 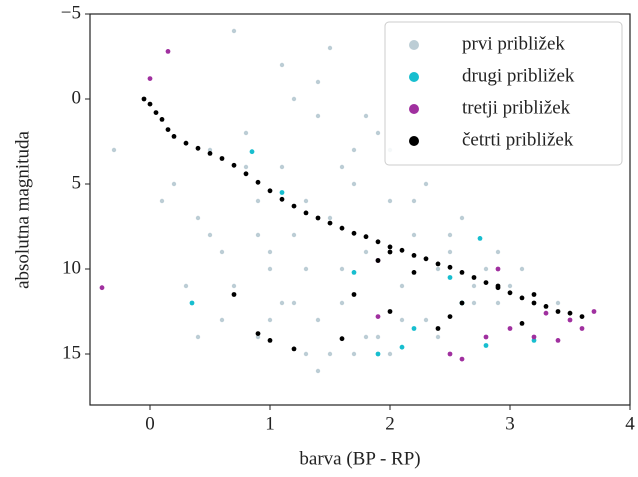 What do you see at coordinates (77, 182) in the screenshot?
I see `y-tick-label: 5` at bounding box center [77, 182].